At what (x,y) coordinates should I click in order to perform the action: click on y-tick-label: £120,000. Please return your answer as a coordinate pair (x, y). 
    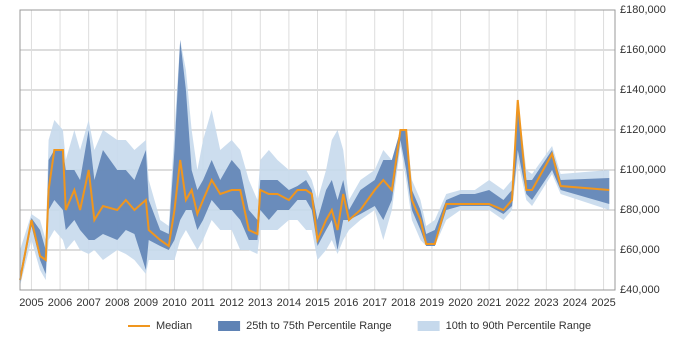
    Looking at the image, I should click on (643, 130).